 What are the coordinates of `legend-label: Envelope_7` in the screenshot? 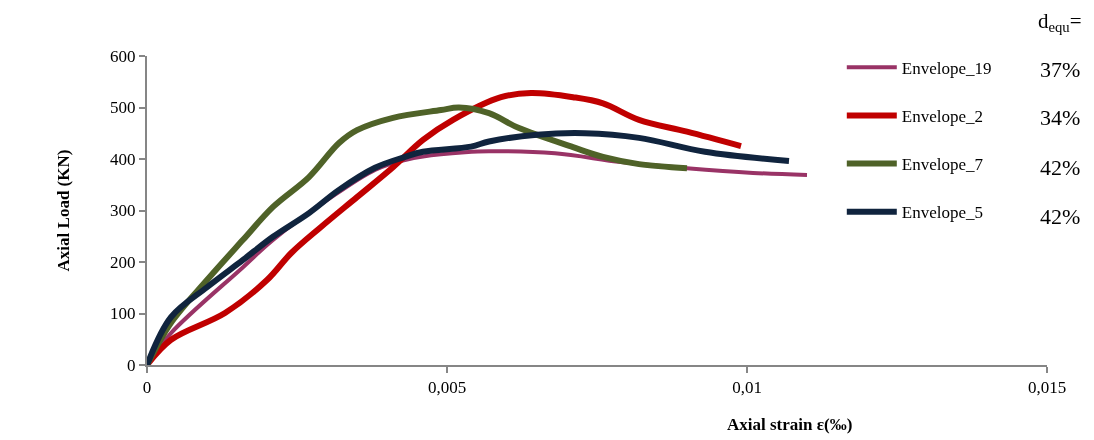 It's located at (942, 165).